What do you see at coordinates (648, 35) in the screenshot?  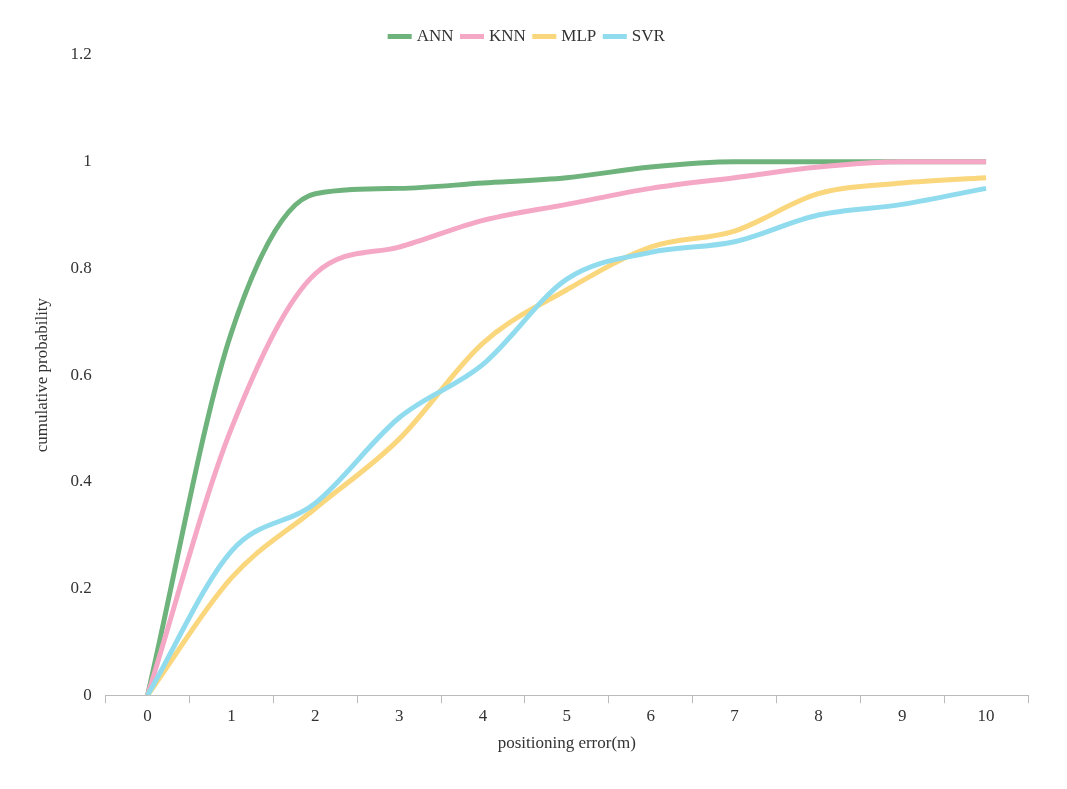 I see `legend-label: SVR` at bounding box center [648, 35].